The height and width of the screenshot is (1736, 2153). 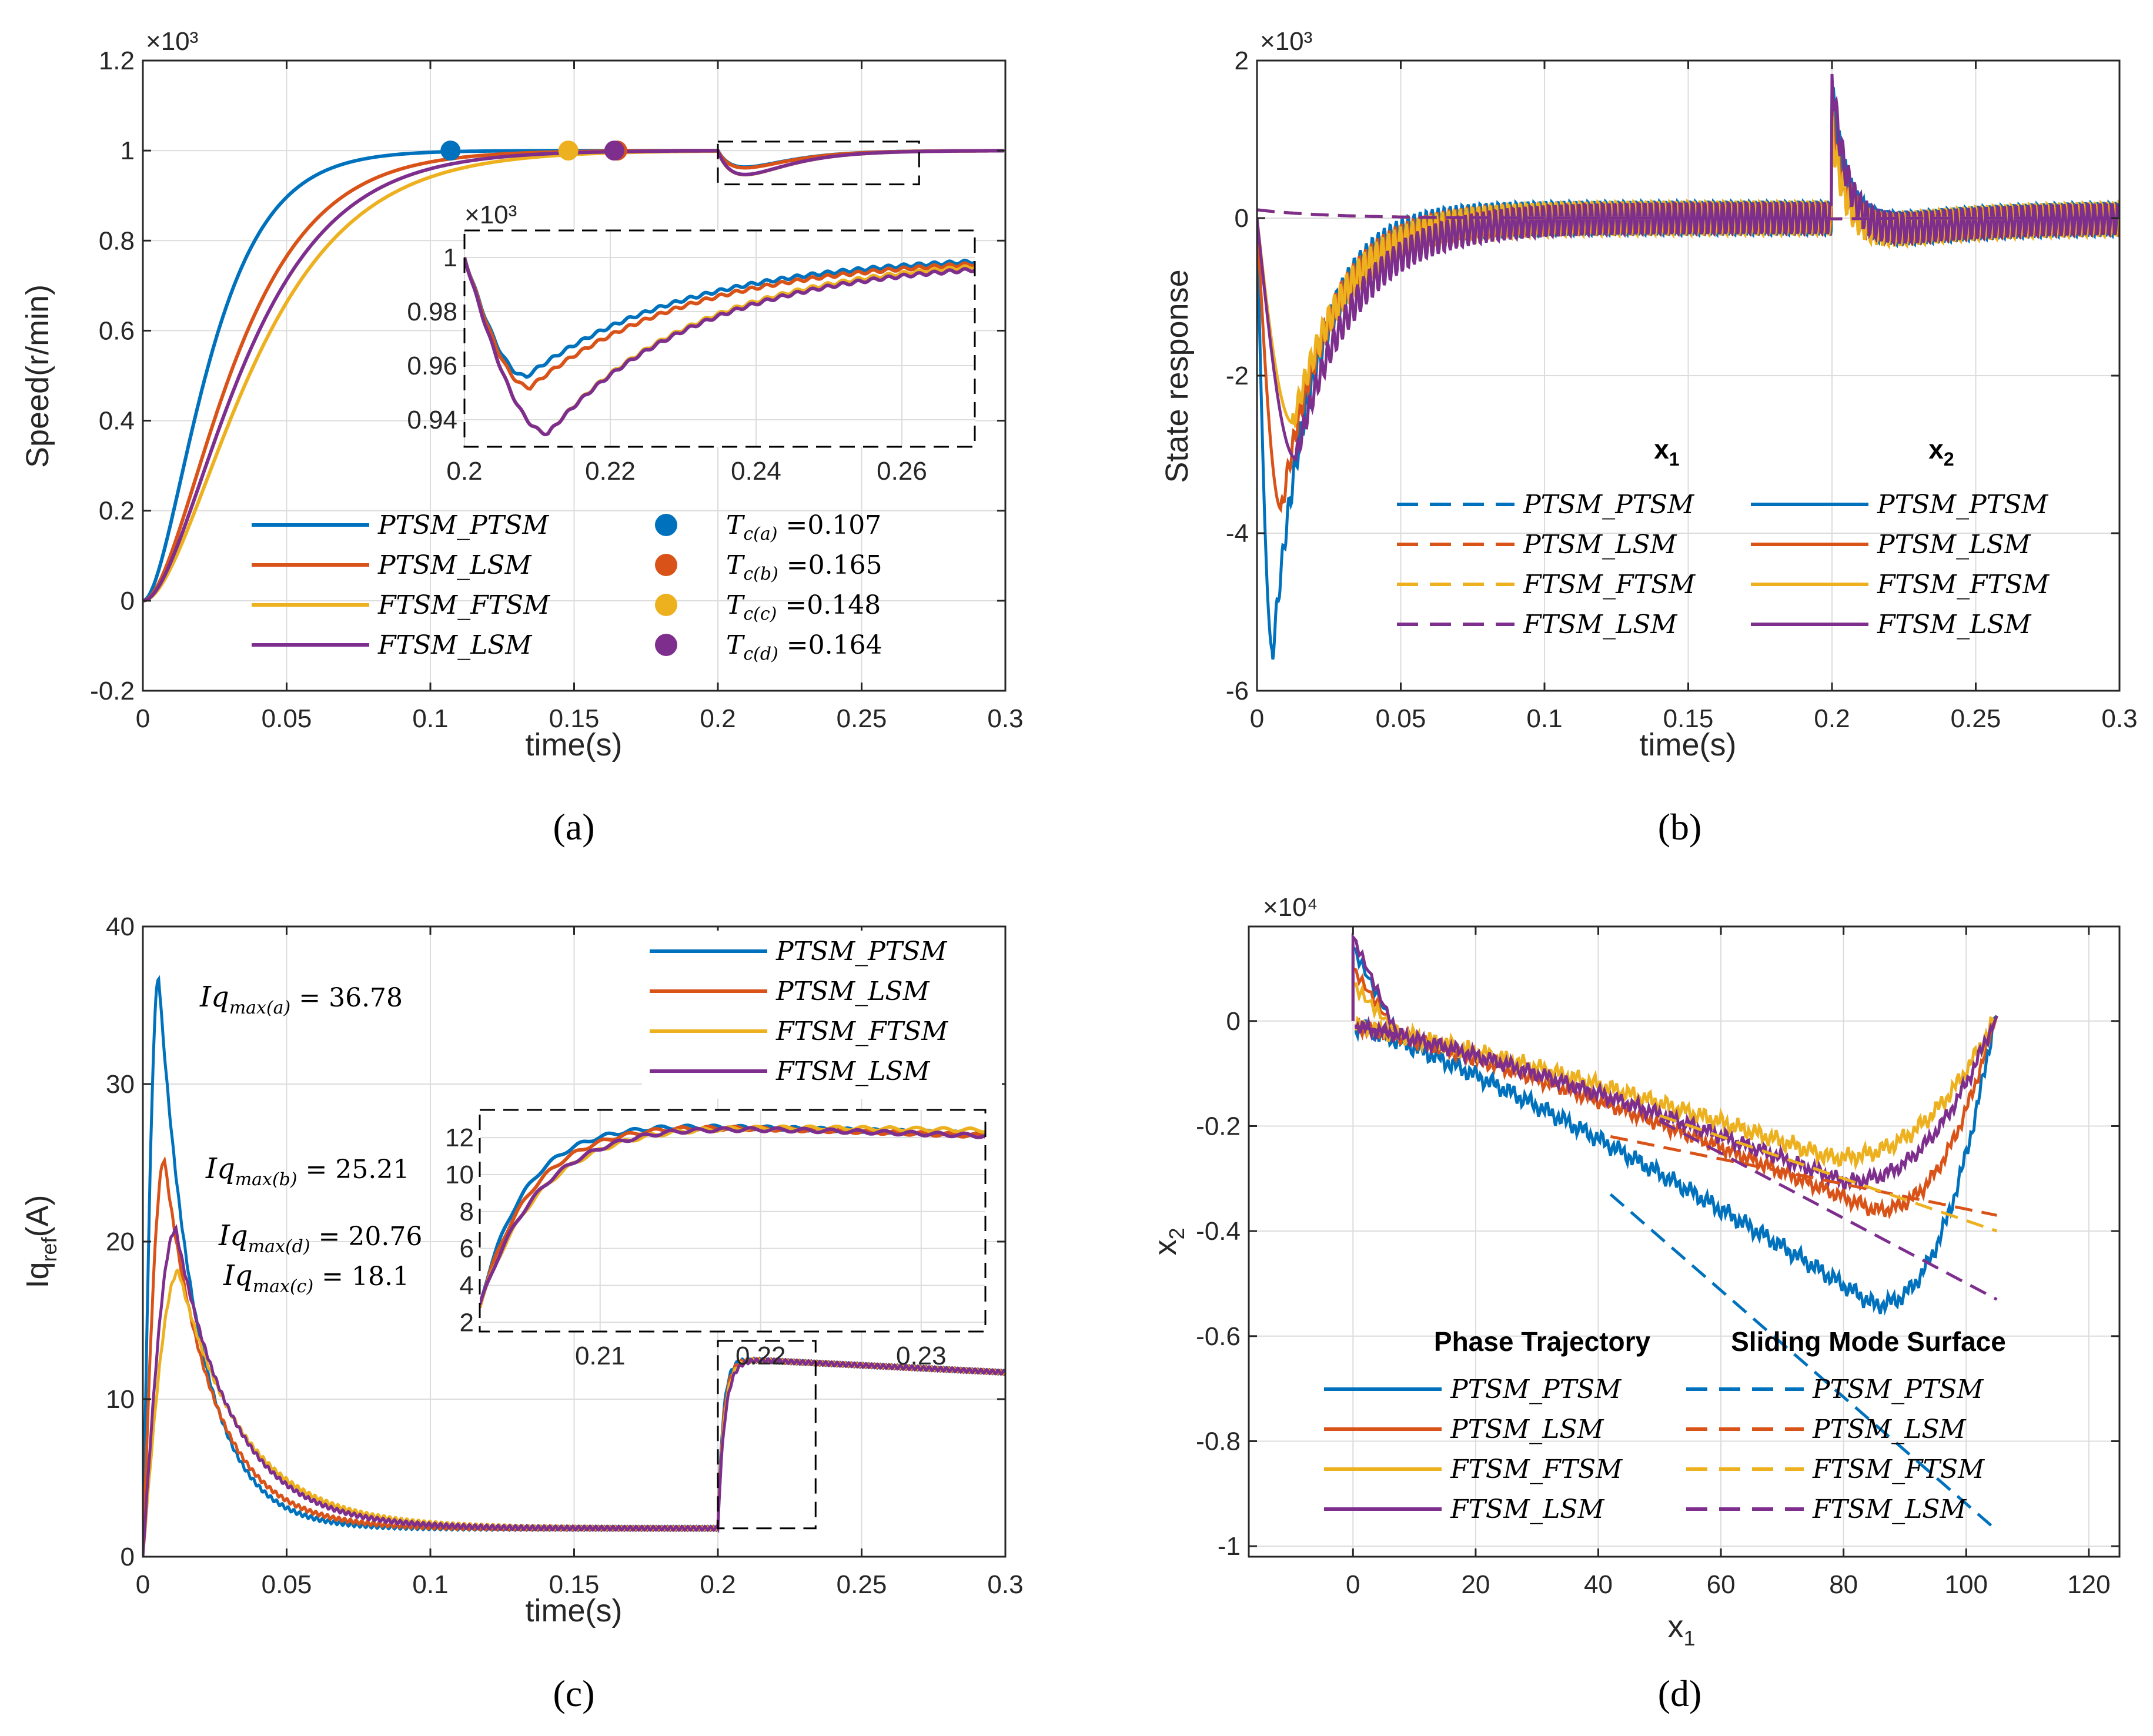 I want to click on panel-c-legend-item-2-label: PTSM_LSM, so click(x=852, y=991).